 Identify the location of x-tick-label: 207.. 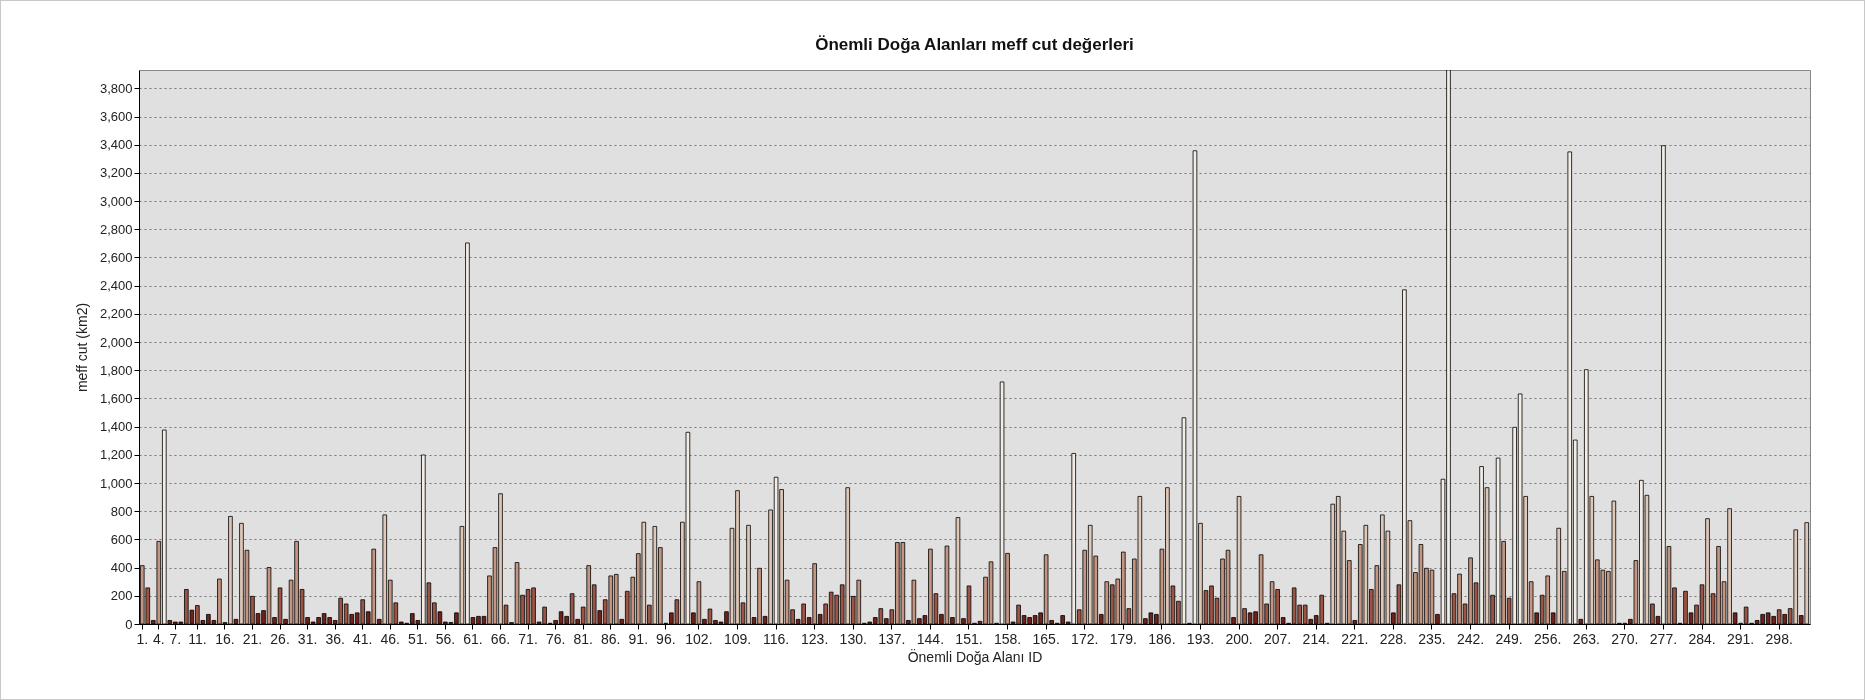
(1278, 638).